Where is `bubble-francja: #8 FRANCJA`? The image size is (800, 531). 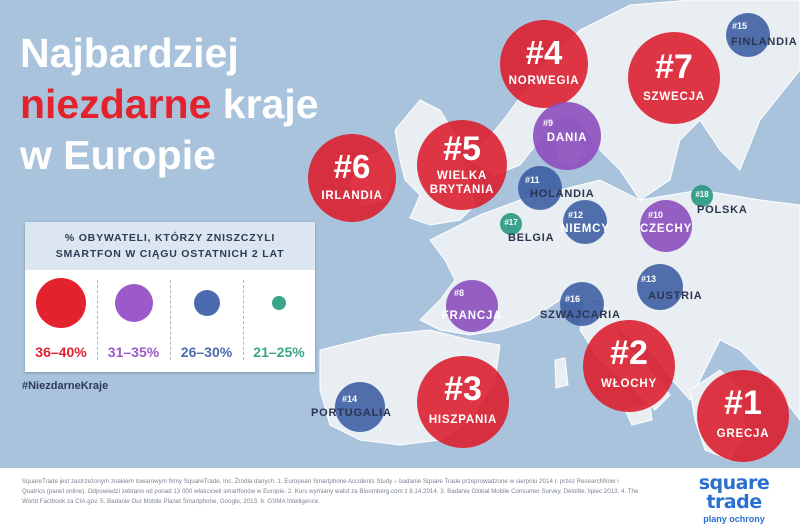 bubble-francja: #8 FRANCJA is located at coordinates (471, 306).